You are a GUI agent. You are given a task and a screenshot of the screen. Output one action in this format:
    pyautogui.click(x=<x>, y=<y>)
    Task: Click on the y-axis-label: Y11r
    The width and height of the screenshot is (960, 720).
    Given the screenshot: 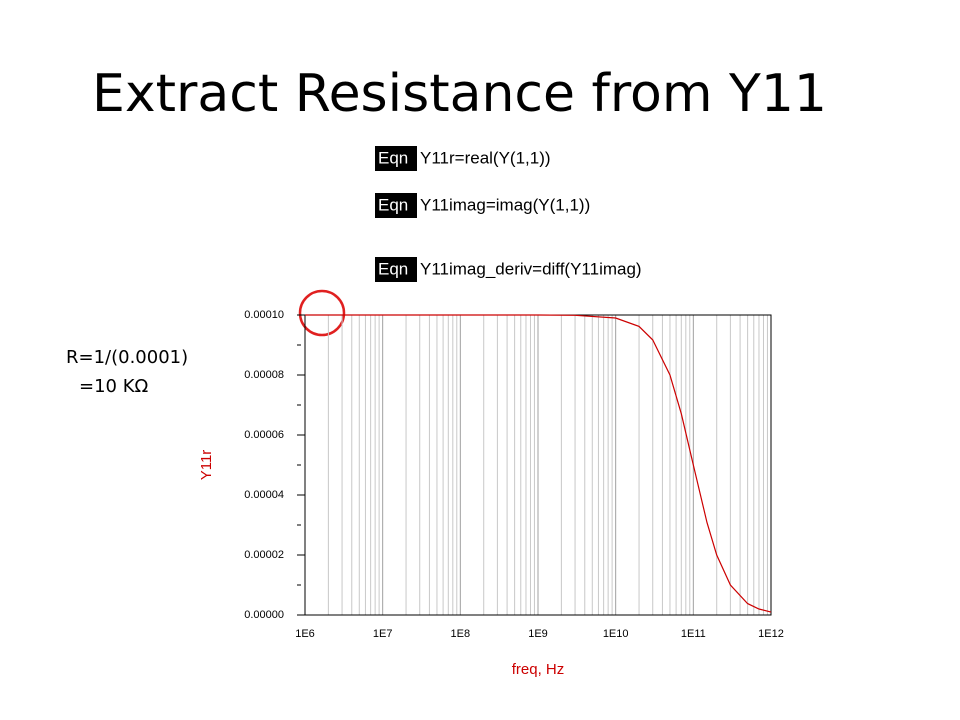 What is the action you would take?
    pyautogui.click(x=206, y=465)
    